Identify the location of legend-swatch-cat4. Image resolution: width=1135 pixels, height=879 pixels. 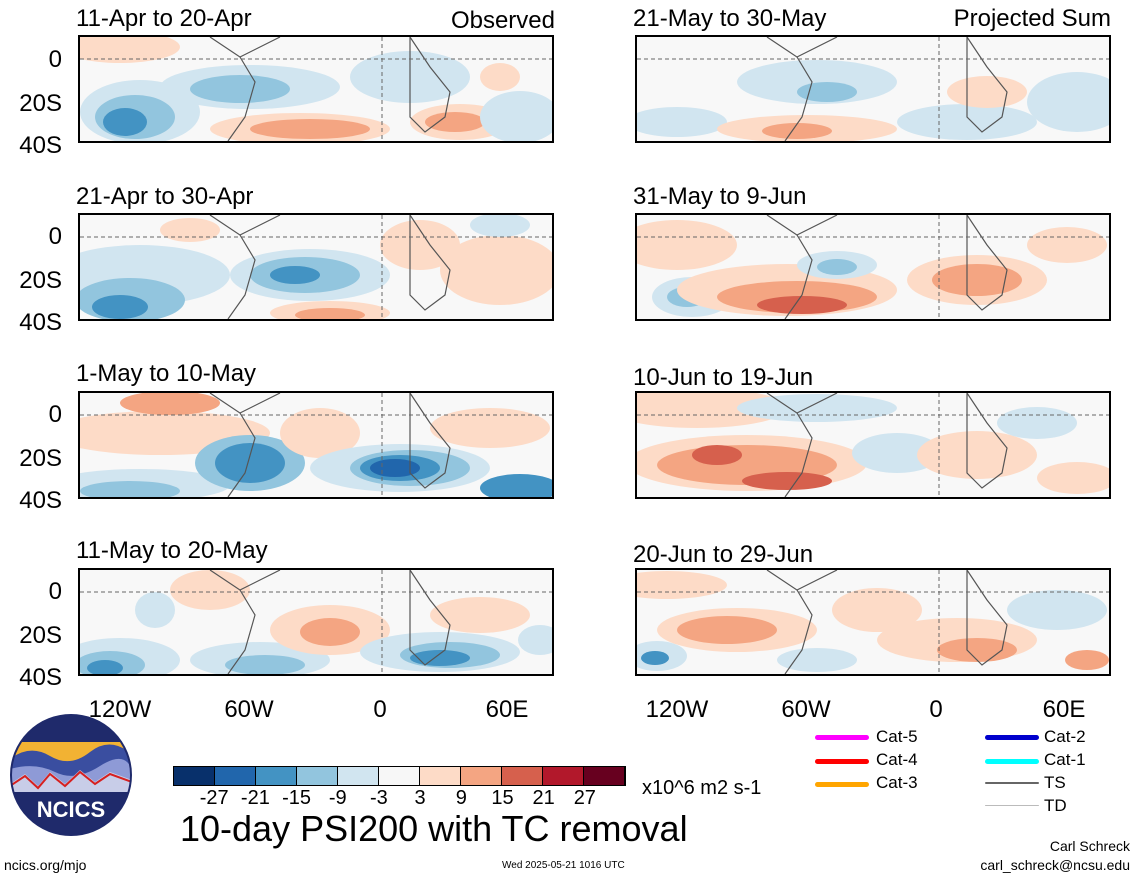
(842, 761).